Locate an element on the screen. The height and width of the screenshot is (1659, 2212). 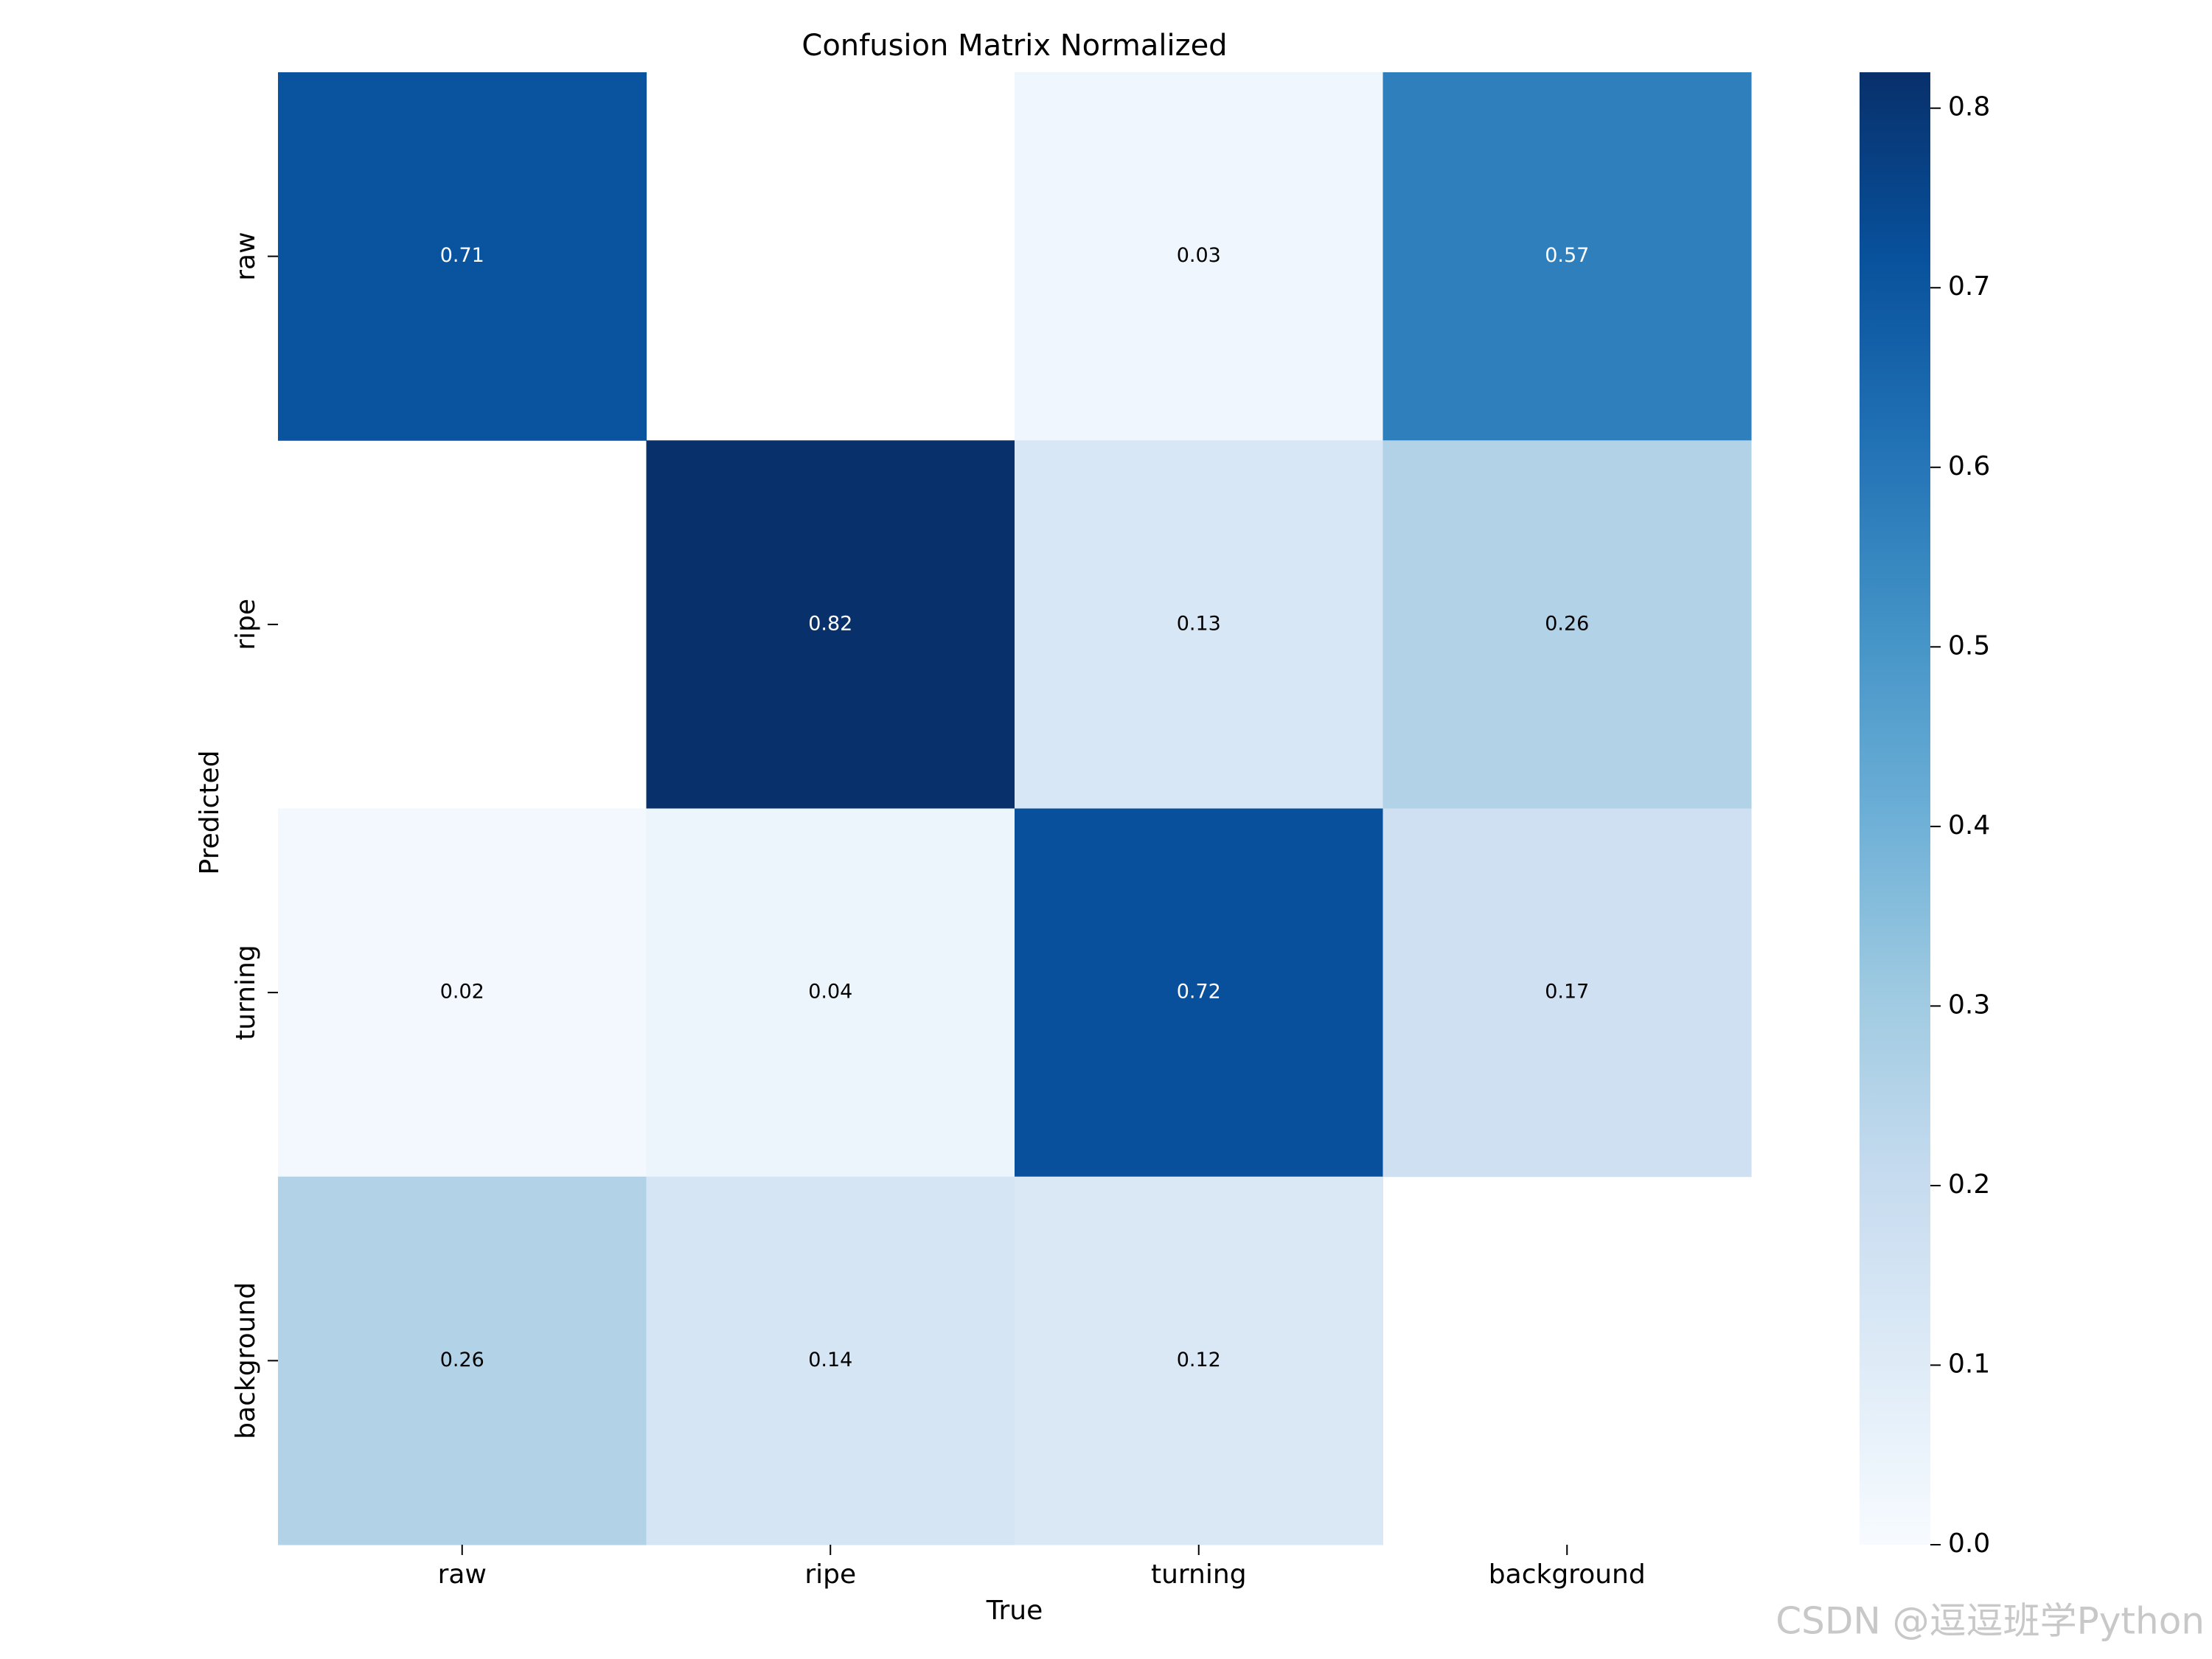
cell-label: 0.71 is located at coordinates (462, 255).